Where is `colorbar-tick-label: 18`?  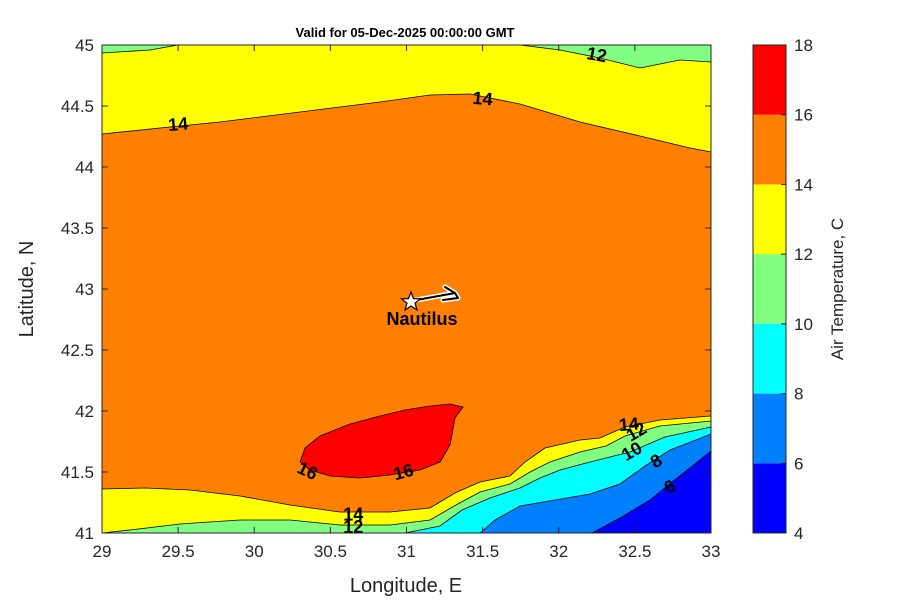 colorbar-tick-label: 18 is located at coordinates (803, 45).